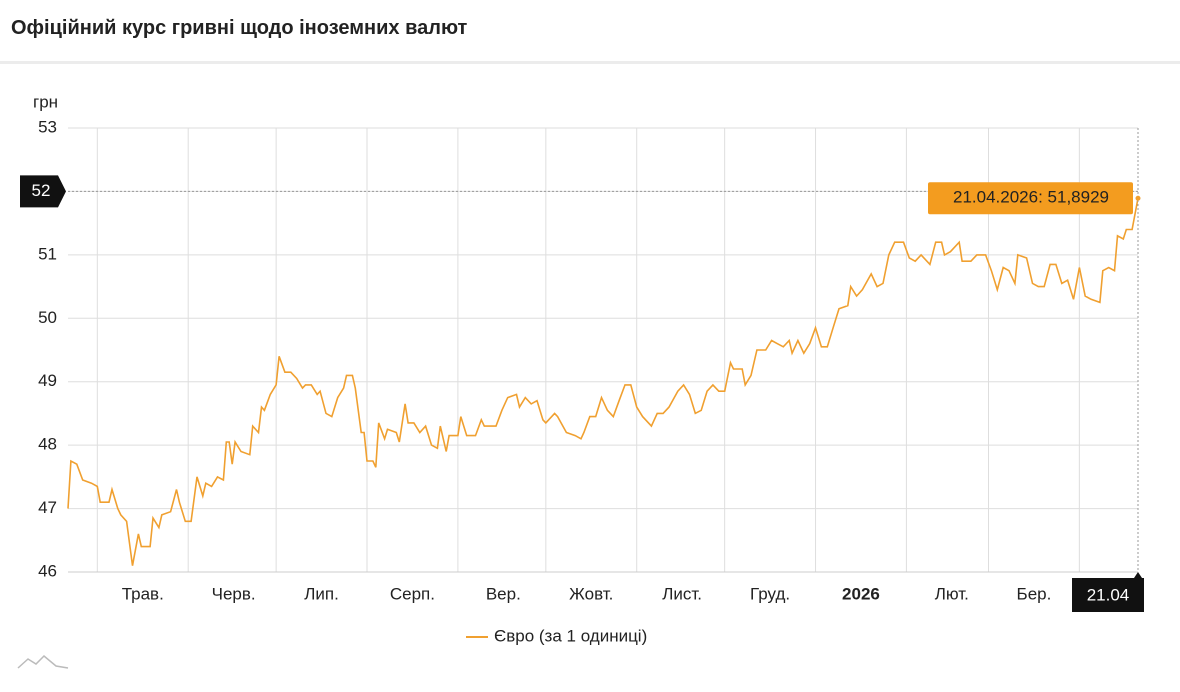  What do you see at coordinates (47, 444) in the screenshot?
I see `y-tick-label: 48` at bounding box center [47, 444].